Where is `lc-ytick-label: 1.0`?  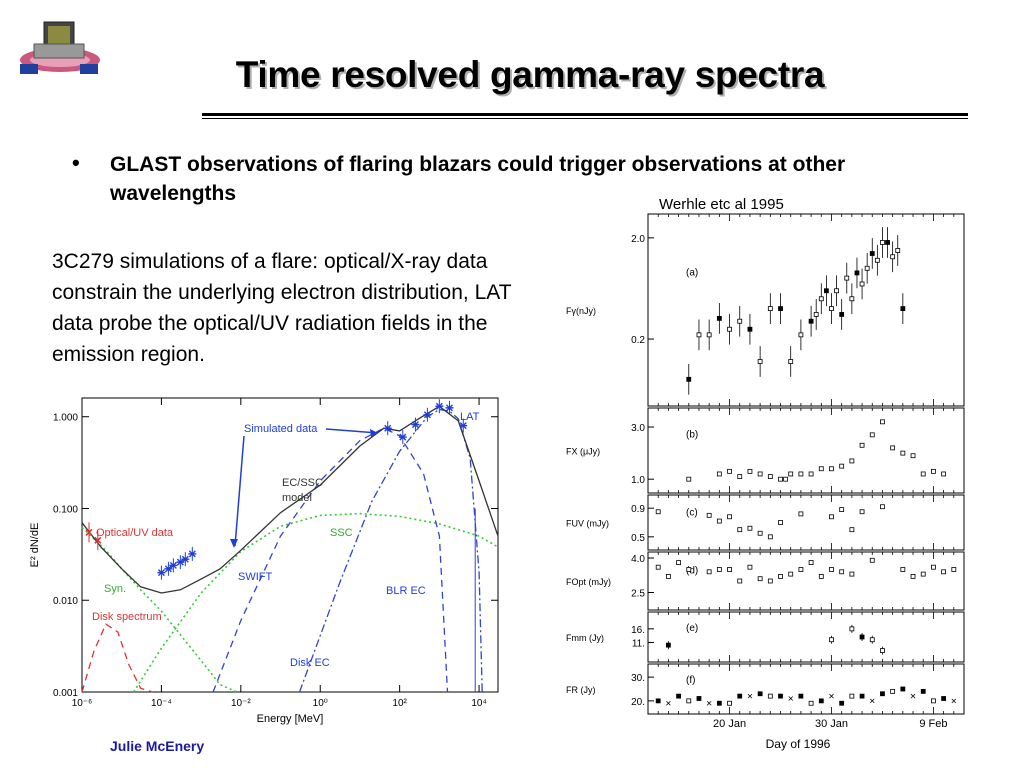 lc-ytick-label: 1.0 is located at coordinates (638, 480).